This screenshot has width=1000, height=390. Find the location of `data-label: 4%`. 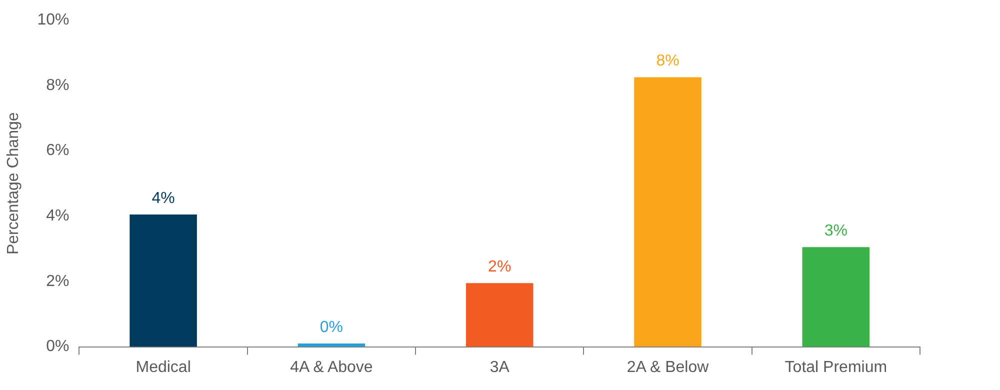

data-label: 4% is located at coordinates (163, 198).